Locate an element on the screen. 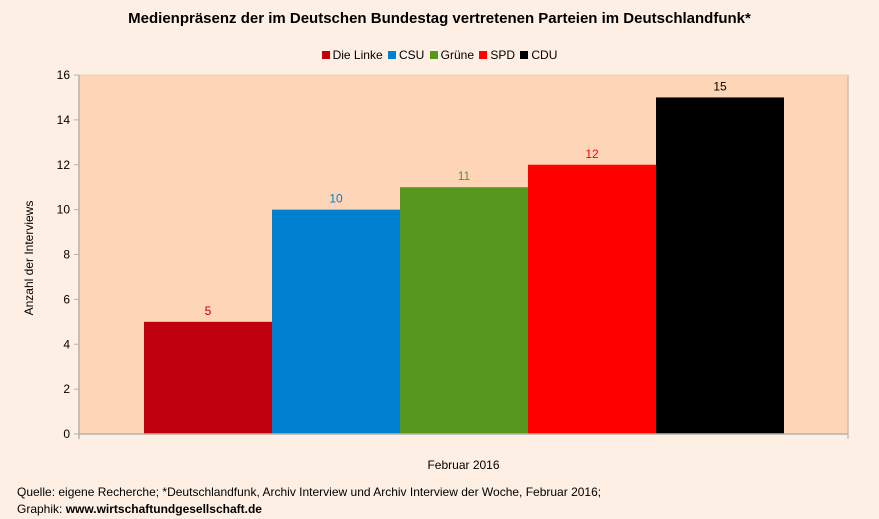 This screenshot has width=879, height=519. y-tick-label: 4 is located at coordinates (66, 344).